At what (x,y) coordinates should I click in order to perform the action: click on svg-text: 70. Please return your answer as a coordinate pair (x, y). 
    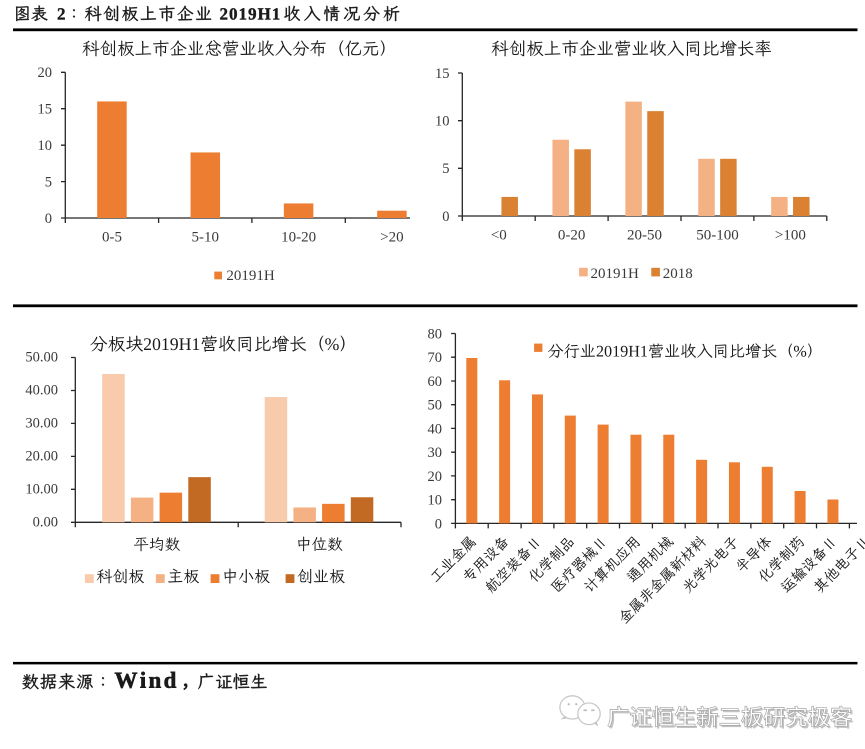
    Looking at the image, I should click on (435, 358).